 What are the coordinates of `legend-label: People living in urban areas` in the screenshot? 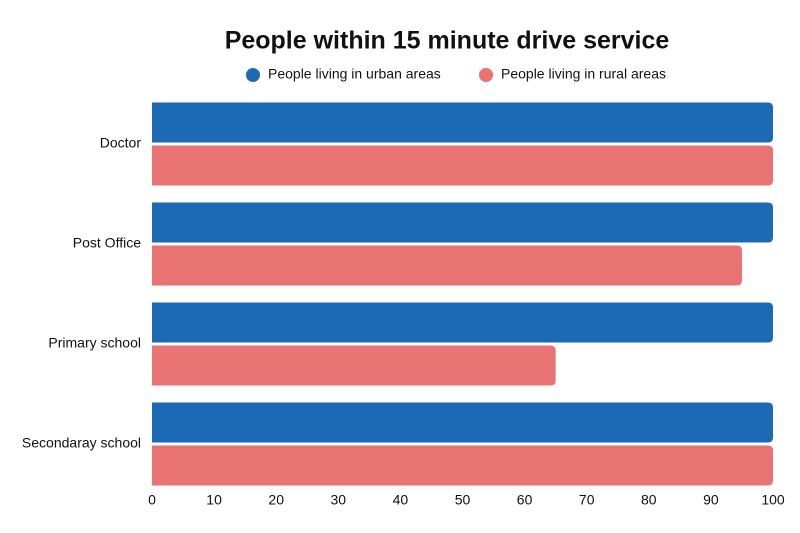 It's located at (354, 74).